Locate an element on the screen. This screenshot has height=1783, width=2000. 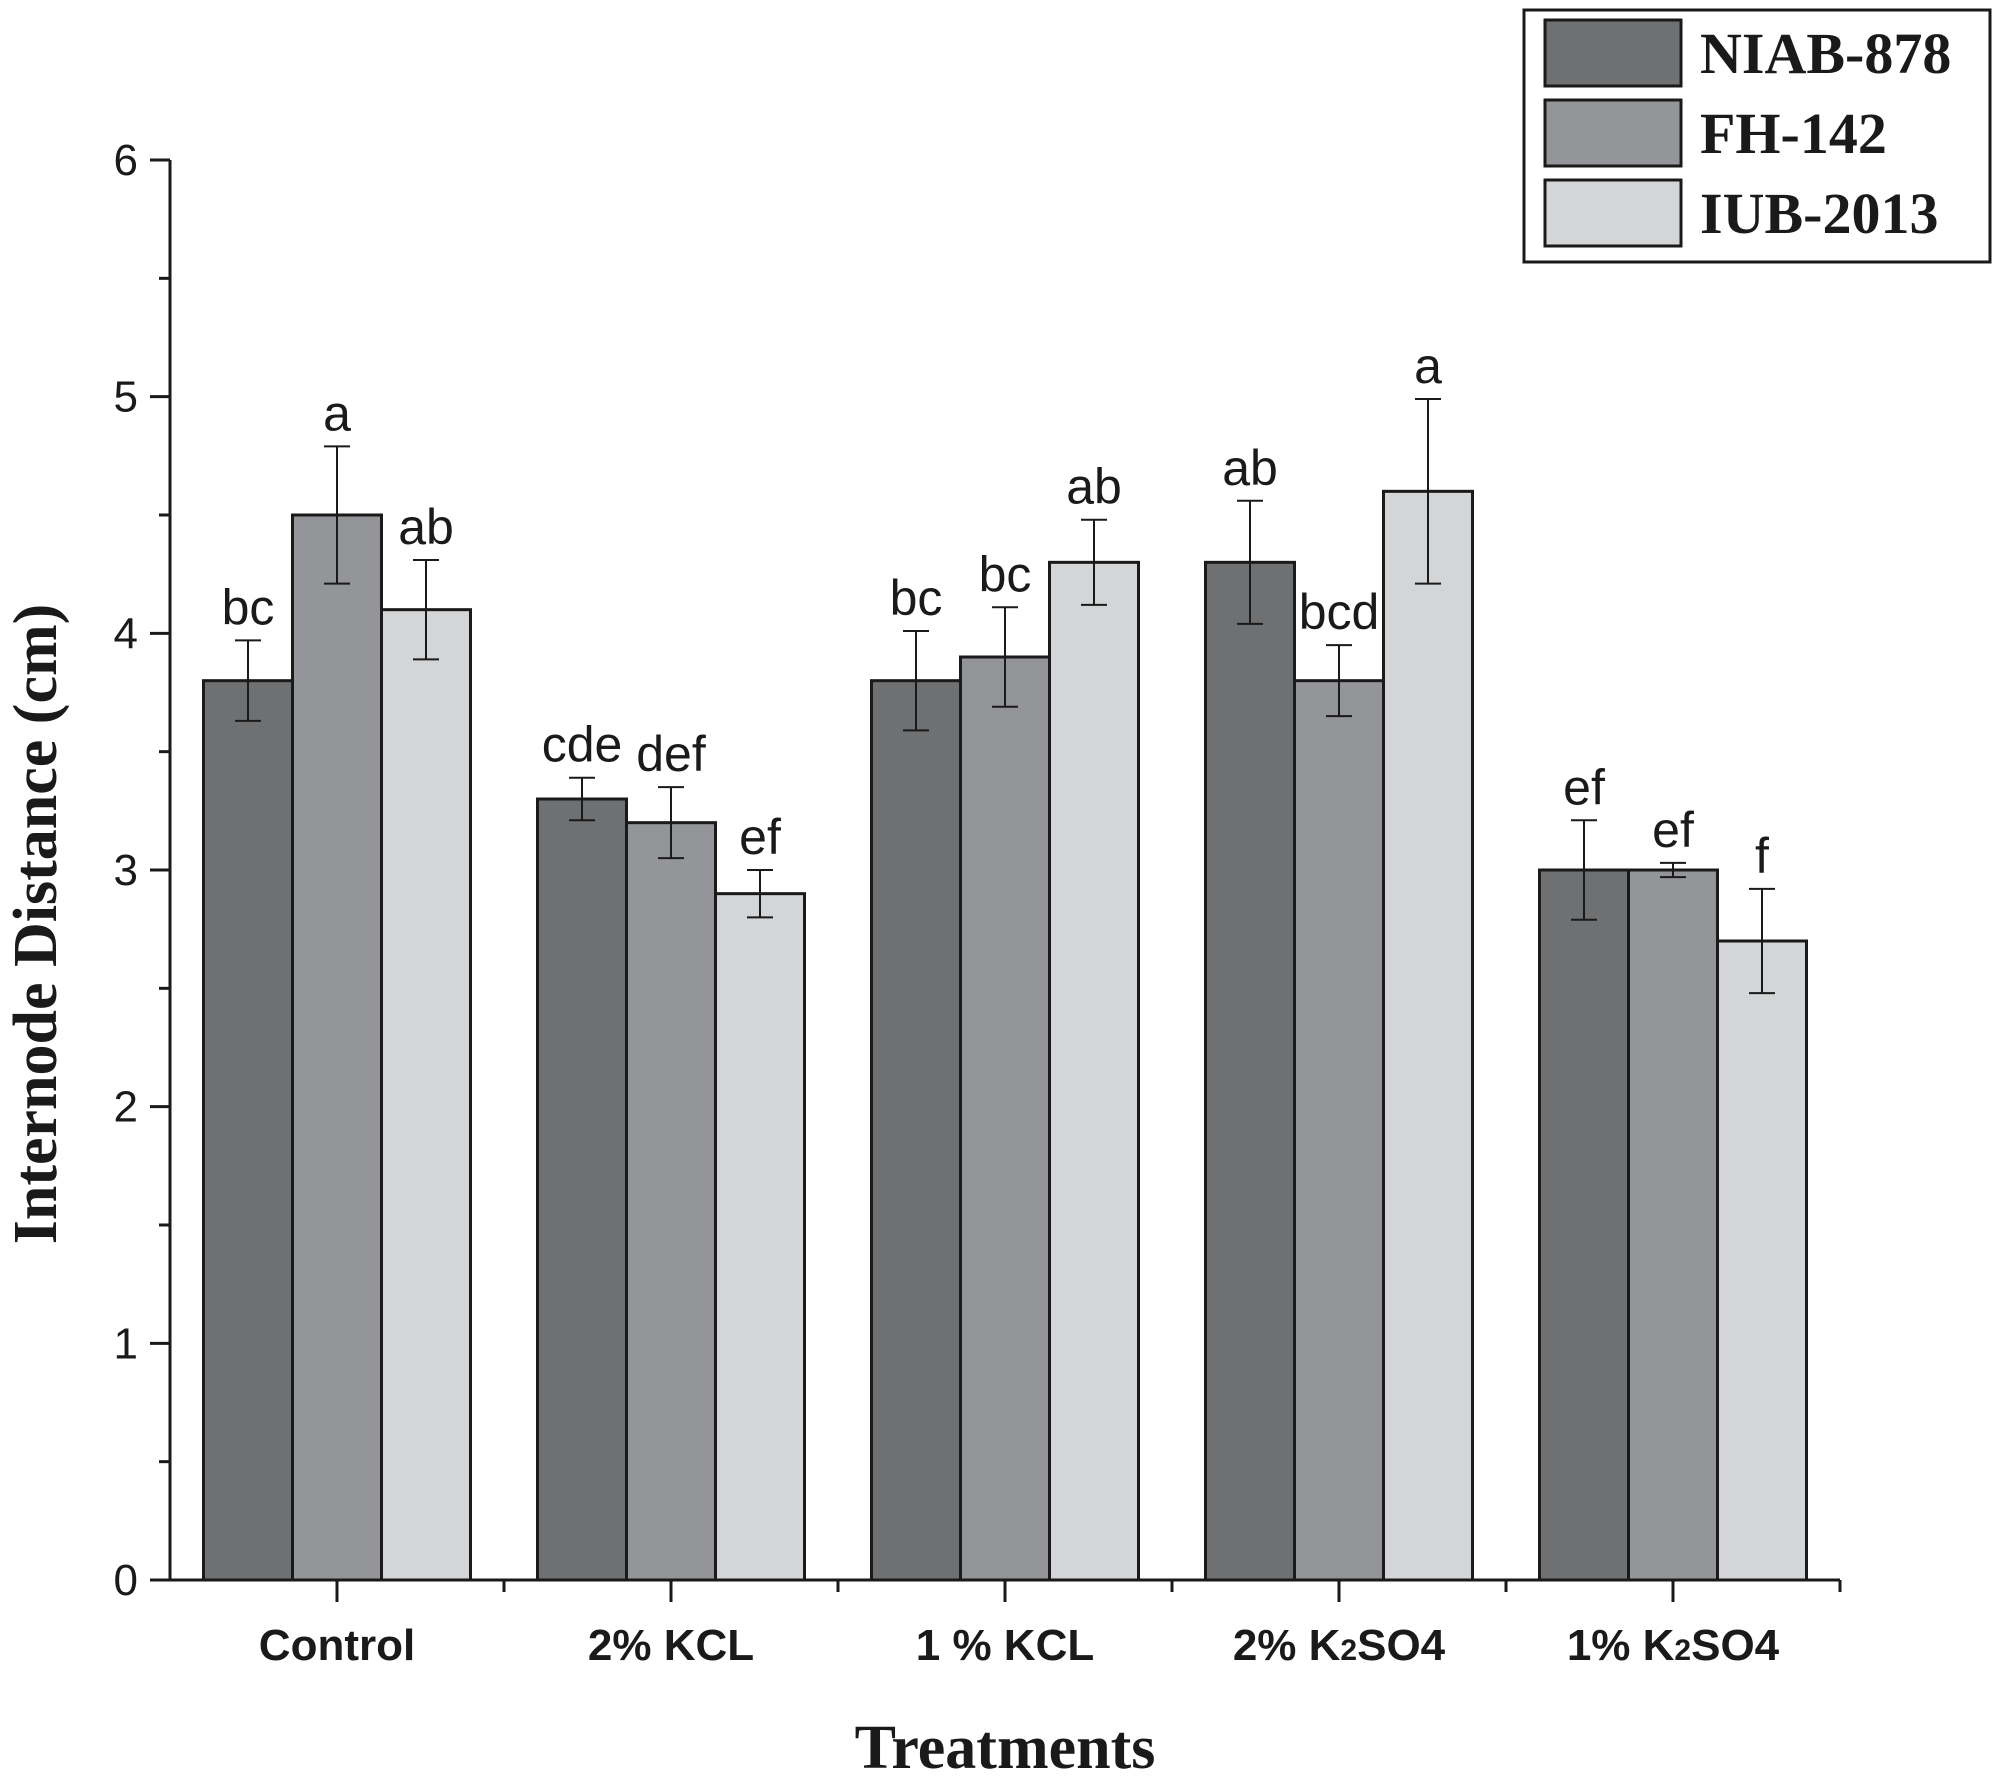
x-tick-label-text: 1 % KCL is located at coordinates (1005, 1645).